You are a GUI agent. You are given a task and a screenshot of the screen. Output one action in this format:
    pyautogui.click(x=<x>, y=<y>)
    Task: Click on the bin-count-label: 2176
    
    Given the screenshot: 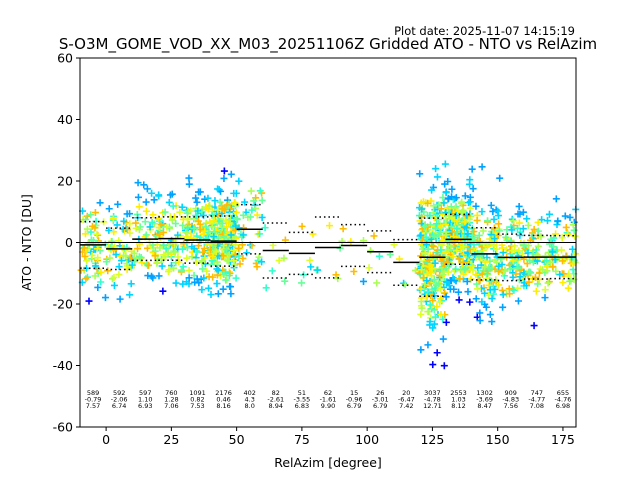 What is the action you would take?
    pyautogui.click(x=223, y=393)
    